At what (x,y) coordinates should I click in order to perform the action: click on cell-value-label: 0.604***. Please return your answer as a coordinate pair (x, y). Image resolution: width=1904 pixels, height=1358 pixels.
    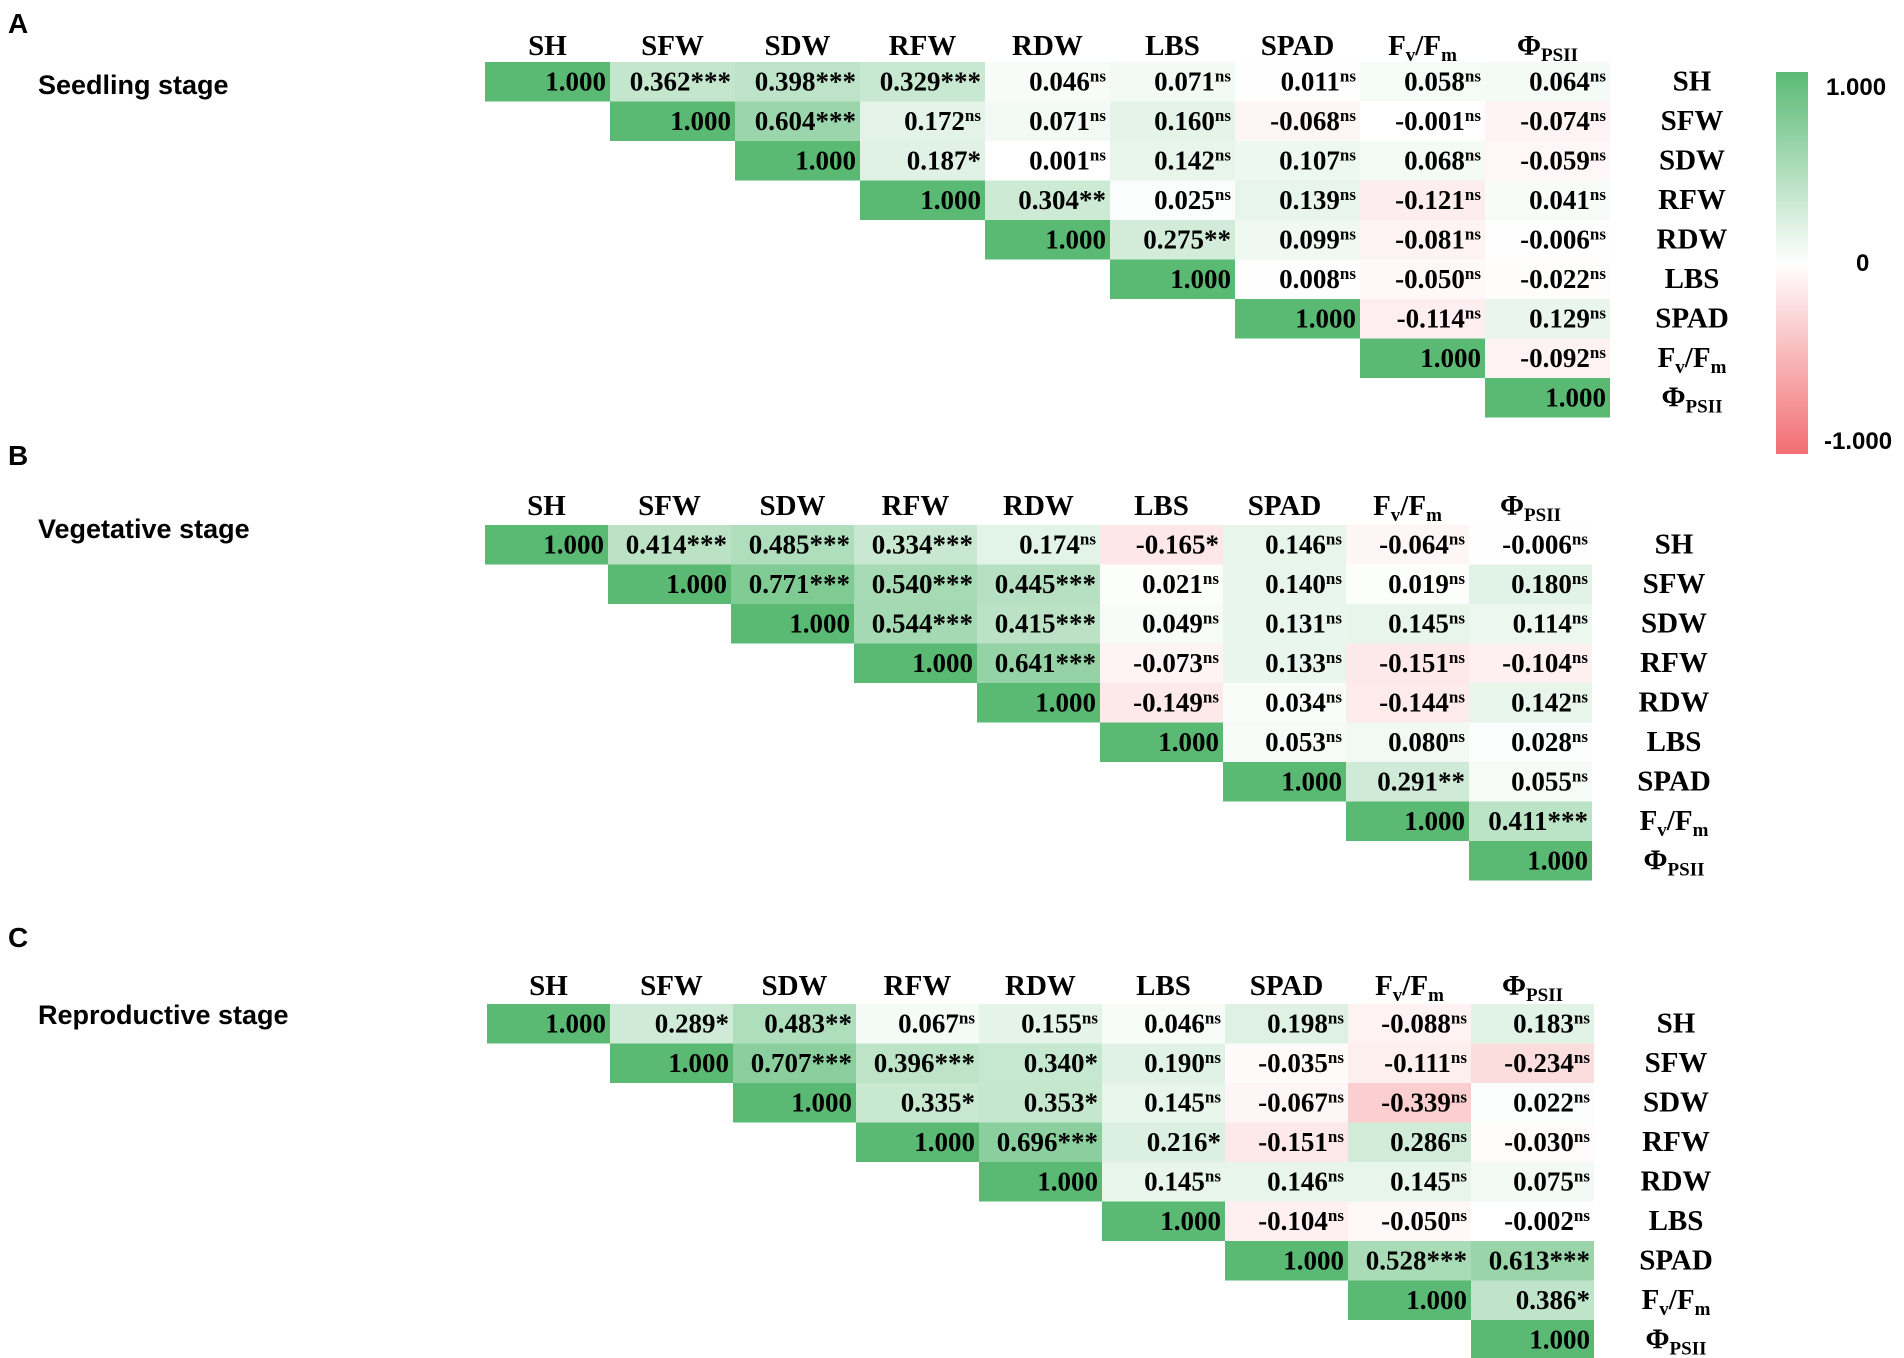
    Looking at the image, I should click on (805, 121).